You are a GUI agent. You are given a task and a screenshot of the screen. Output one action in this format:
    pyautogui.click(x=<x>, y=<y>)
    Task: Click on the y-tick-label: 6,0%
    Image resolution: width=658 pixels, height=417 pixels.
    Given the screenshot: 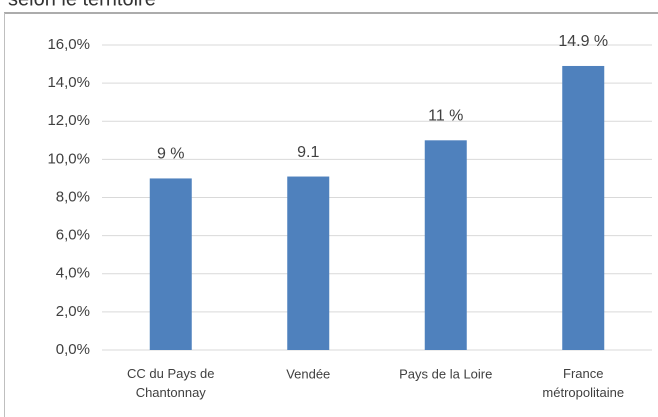 What is the action you would take?
    pyautogui.click(x=73, y=235)
    